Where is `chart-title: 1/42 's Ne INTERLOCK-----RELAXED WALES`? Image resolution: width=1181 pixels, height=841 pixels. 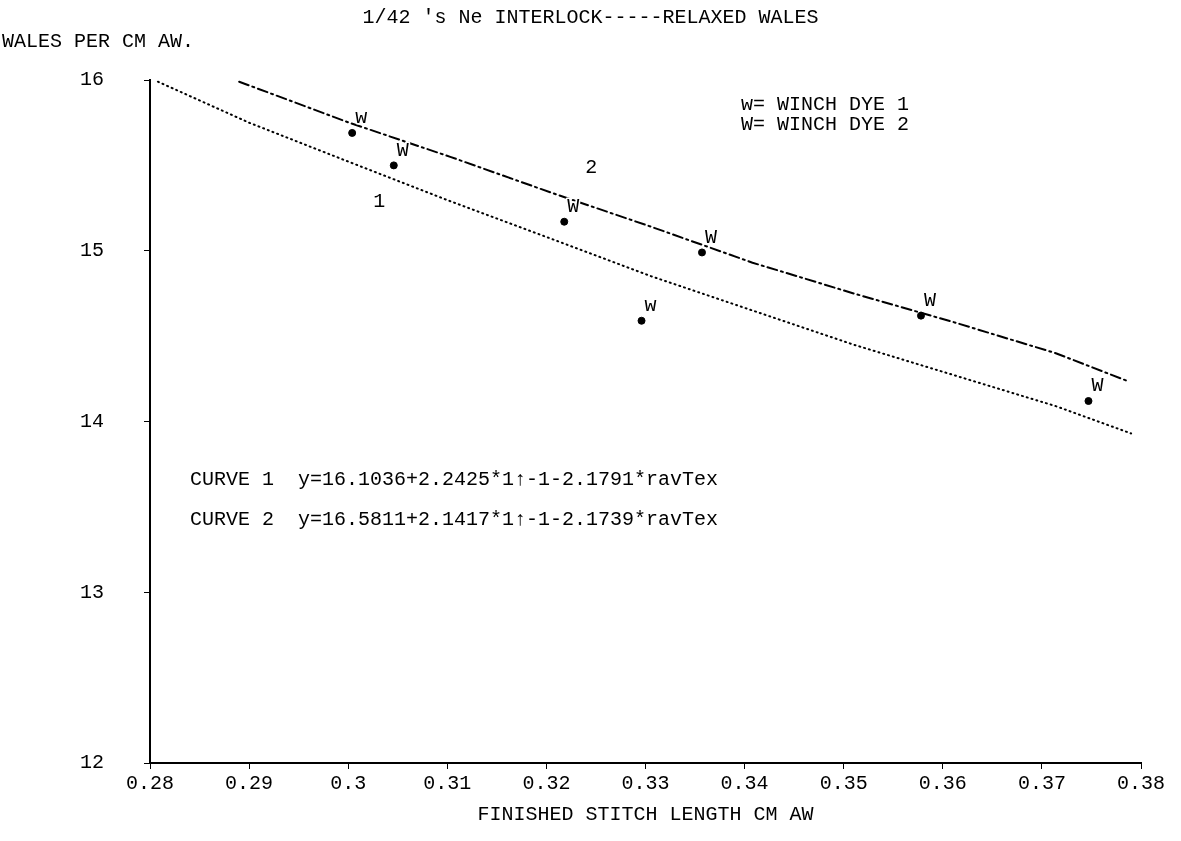 chart-title: 1/42 's Ne INTERLOCK-----RELAXED WALES is located at coordinates (590, 18).